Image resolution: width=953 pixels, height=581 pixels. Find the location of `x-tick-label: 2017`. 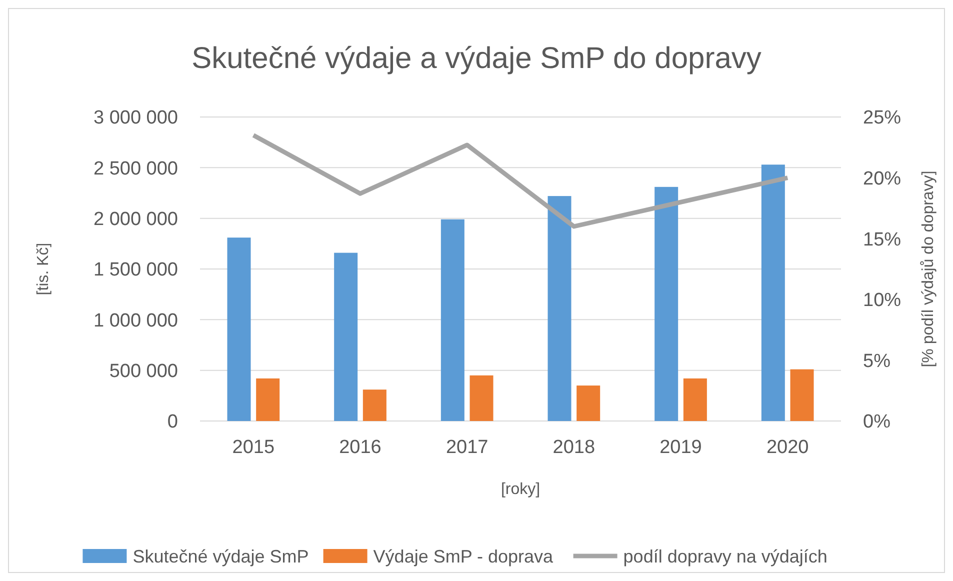

x-tick-label: 2017 is located at coordinates (467, 447).